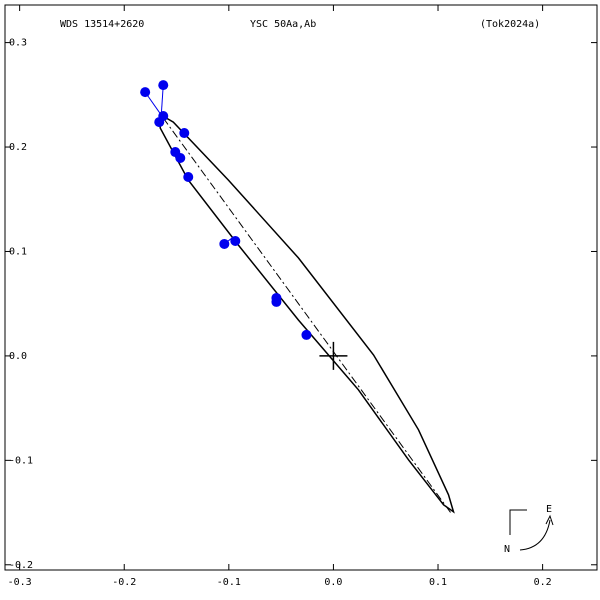  Describe the element at coordinates (124, 582) in the screenshot. I see `x-tick-label: -0.2` at that location.